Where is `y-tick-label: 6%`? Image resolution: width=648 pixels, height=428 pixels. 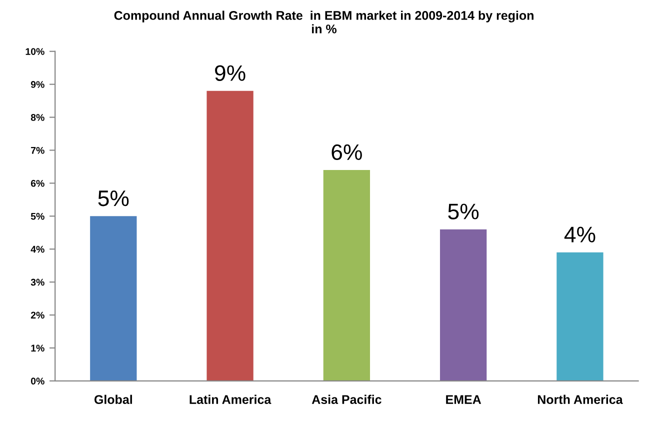
y-tick-label: 6% is located at coordinates (37, 183).